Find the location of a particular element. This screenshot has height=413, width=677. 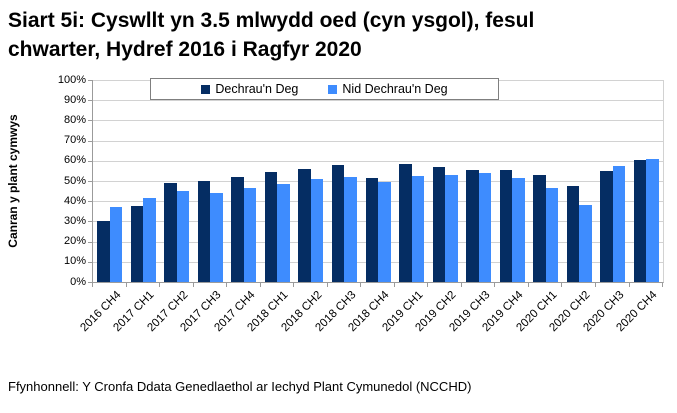

bar-group-2020 CH1 is located at coordinates (546, 181).